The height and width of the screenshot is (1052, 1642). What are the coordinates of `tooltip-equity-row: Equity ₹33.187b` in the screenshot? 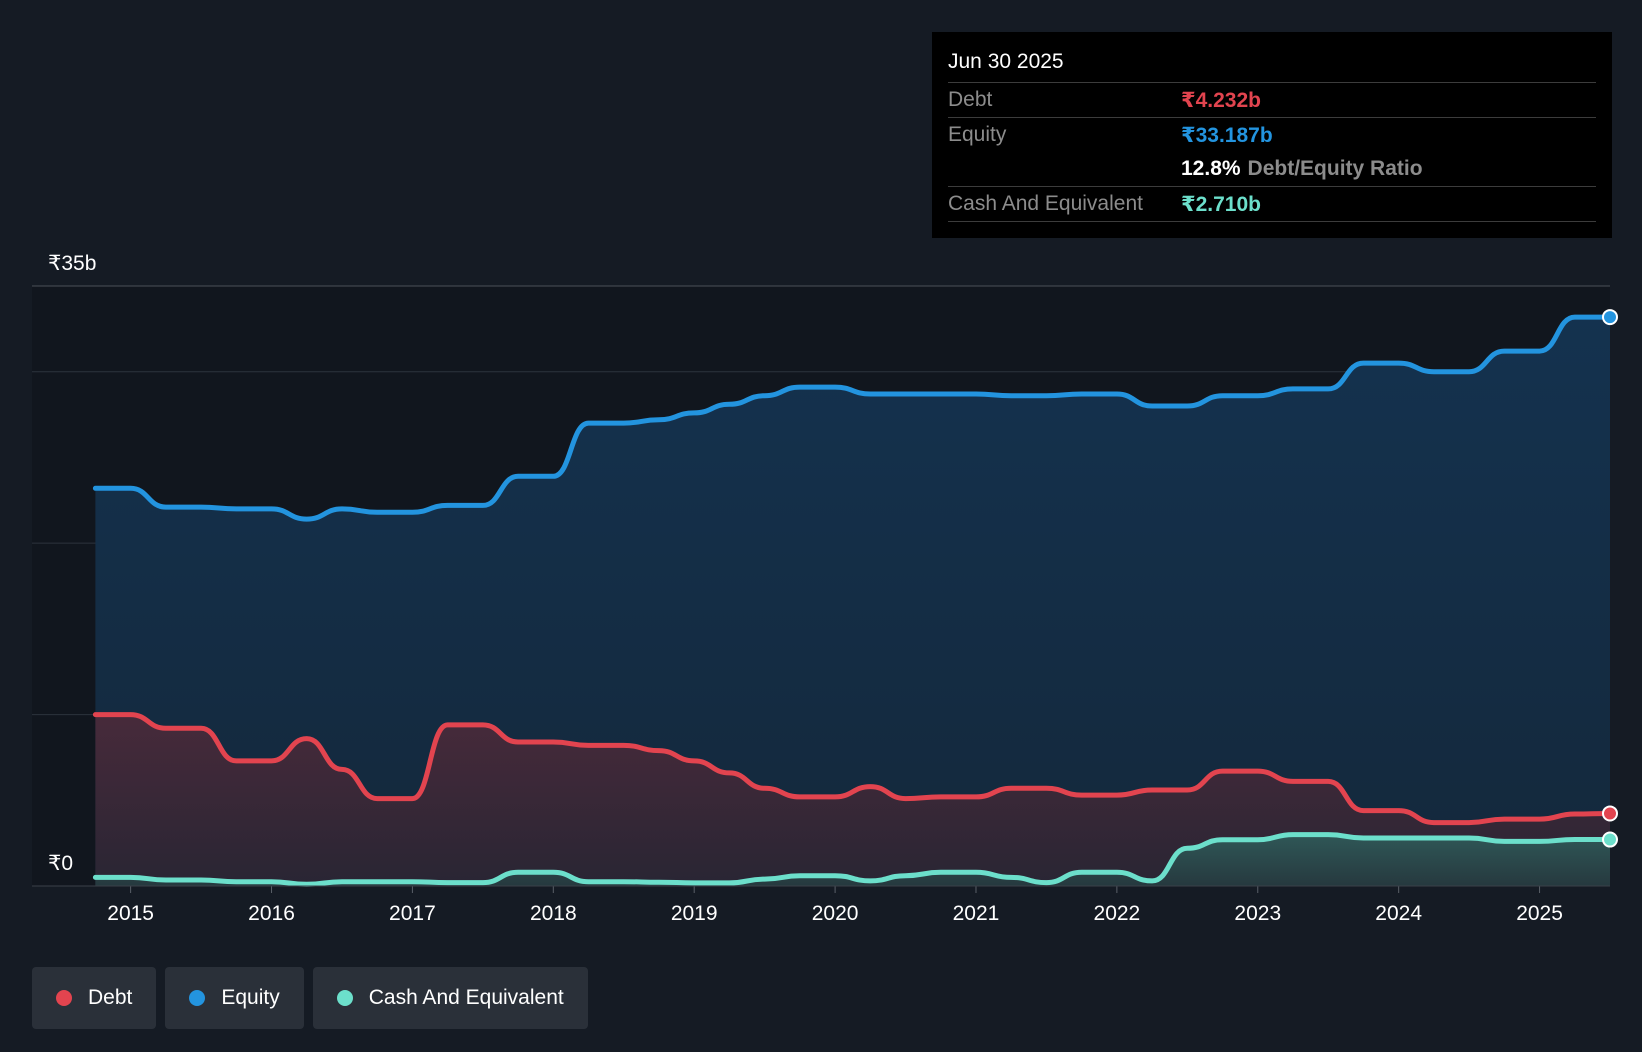 It's located at (1272, 134).